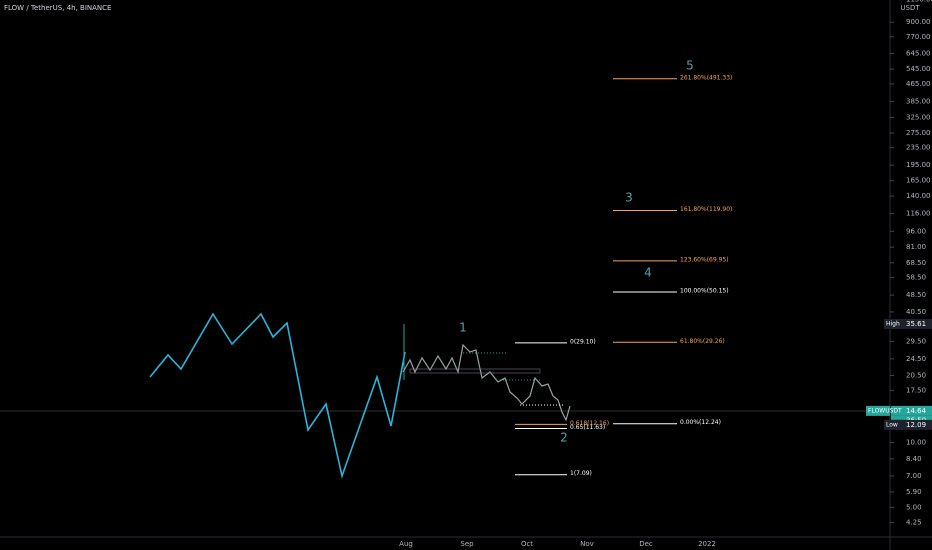  I want to click on time-label: Sep, so click(467, 544).